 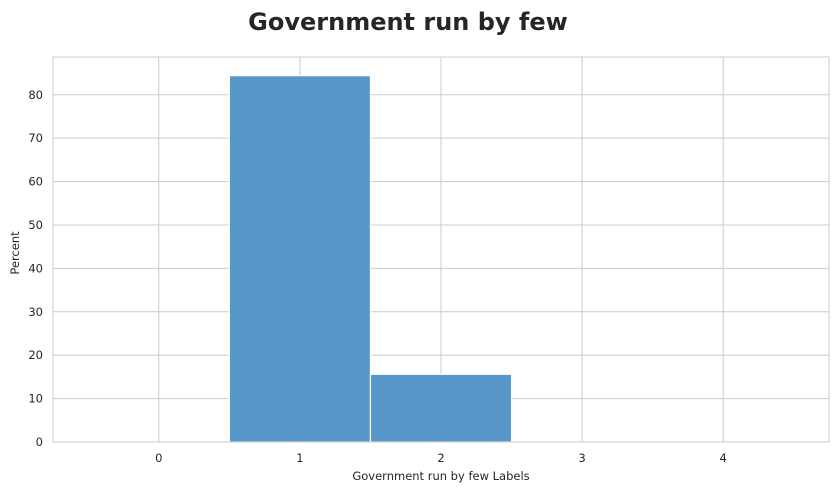 What do you see at coordinates (35, 182) in the screenshot?
I see `y-tick-label: 60` at bounding box center [35, 182].